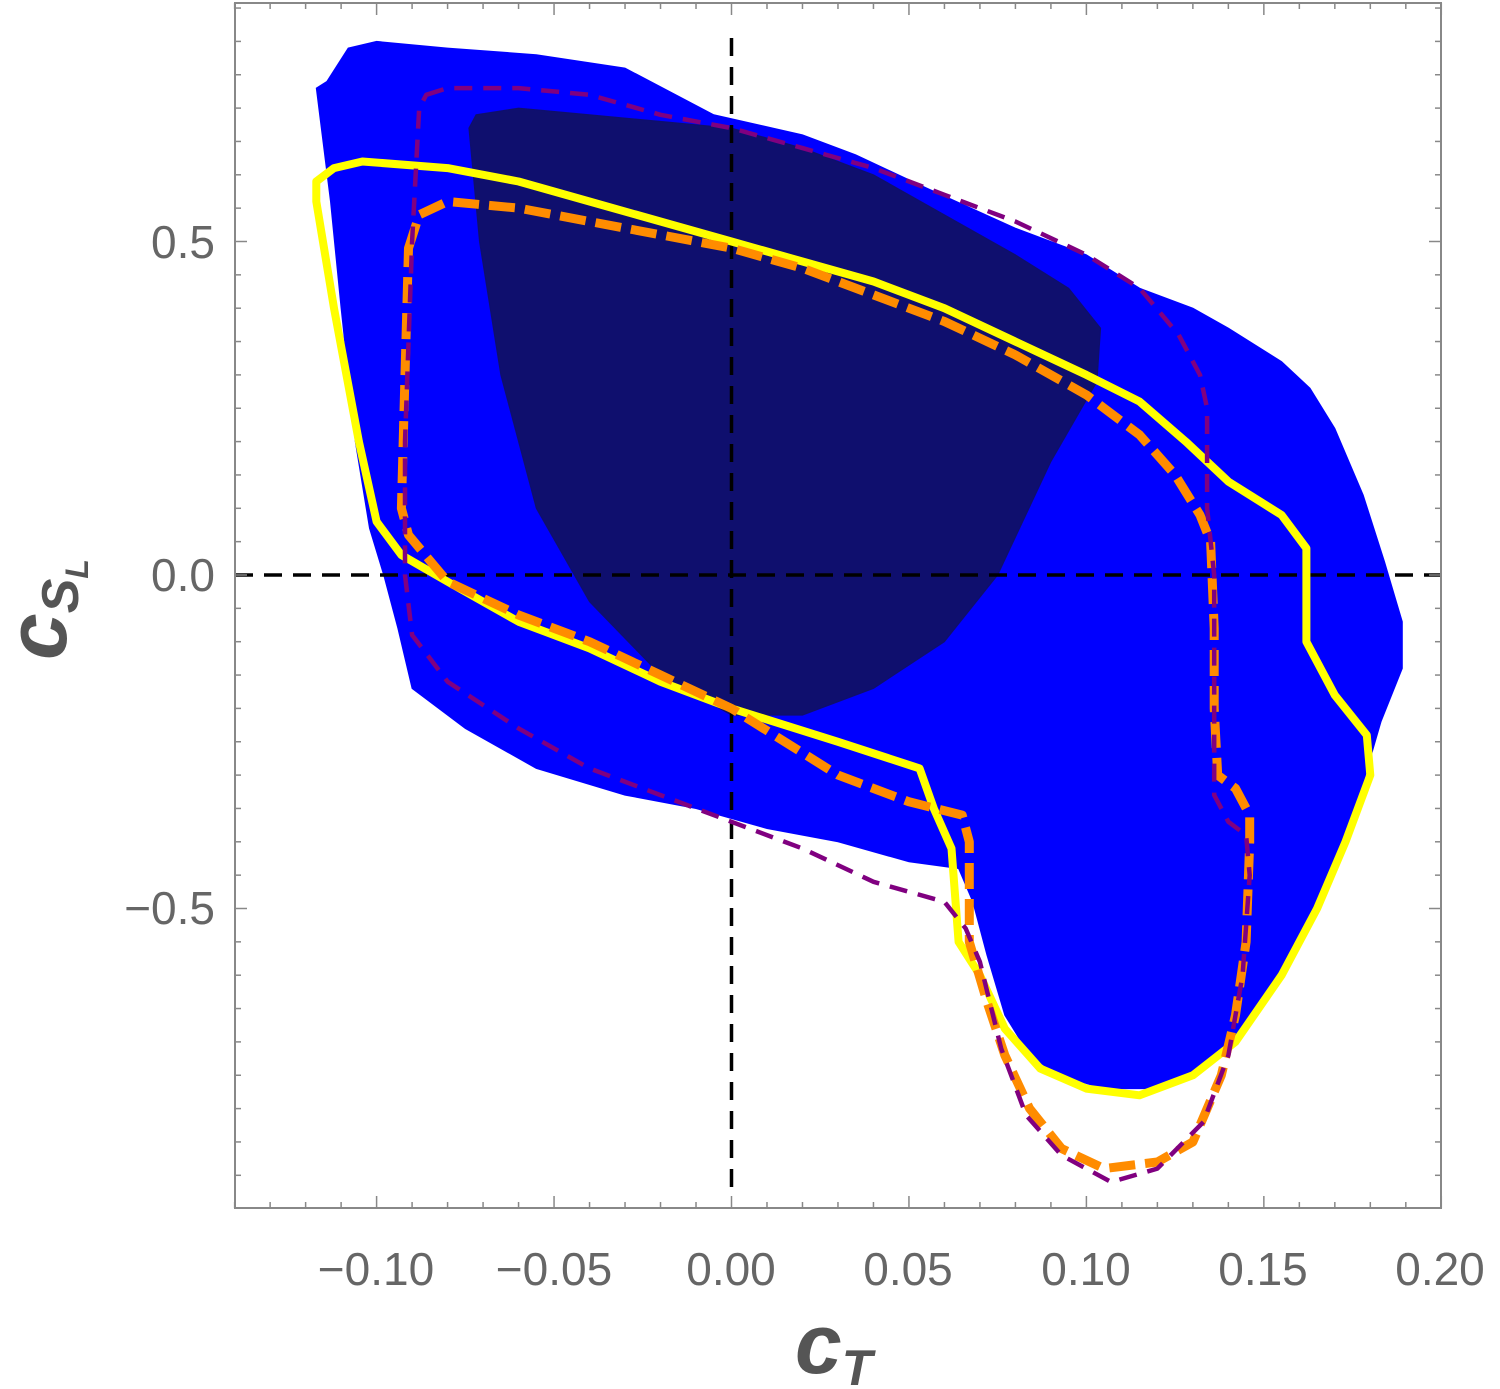  Describe the element at coordinates (77, 569) in the screenshot. I see `y-axis-title-subsubscript: L` at that location.